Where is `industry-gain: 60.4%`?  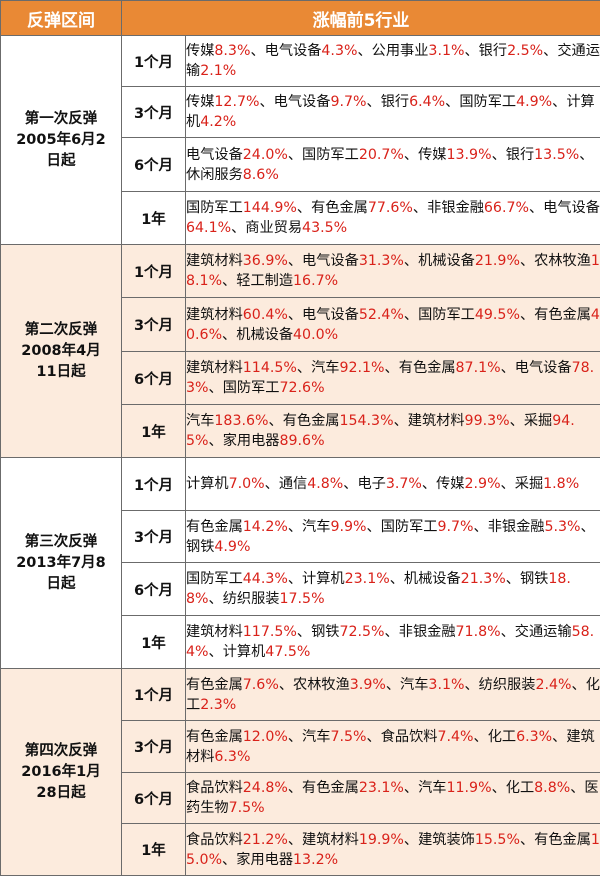
industry-gain: 60.4% is located at coordinates (265, 315).